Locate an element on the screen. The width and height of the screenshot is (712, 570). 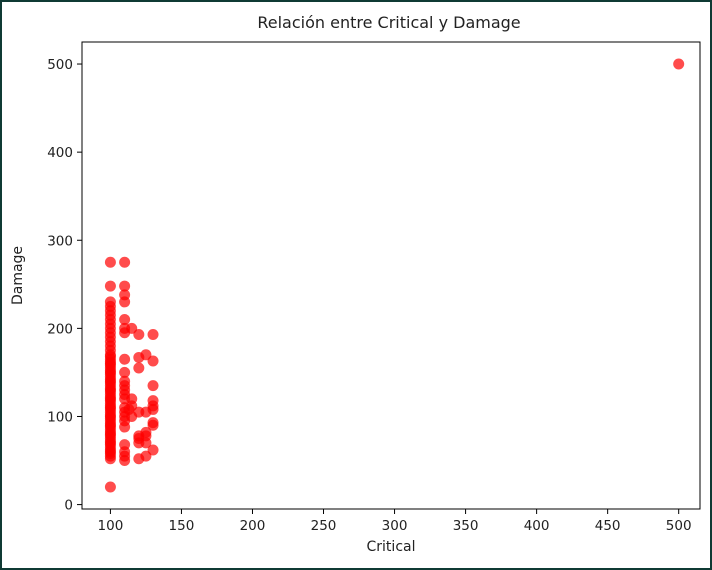
y-tick-label: 0 is located at coordinates (68, 506).